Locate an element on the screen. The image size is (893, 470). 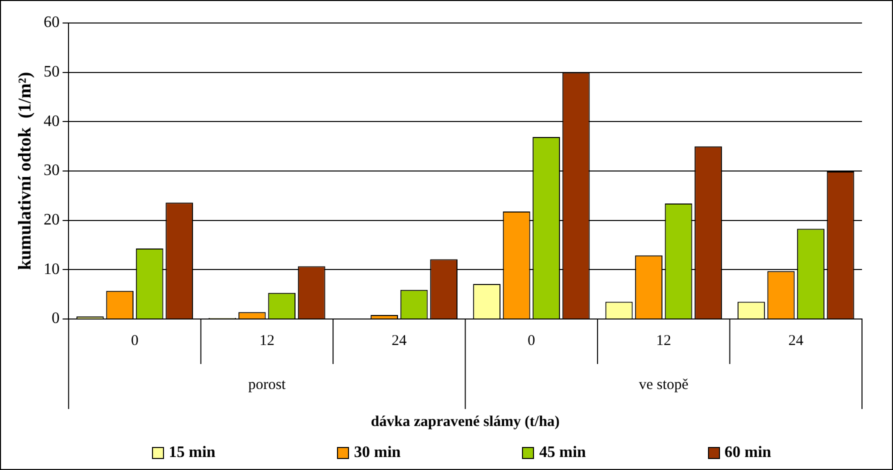
y-axis-title: kumulativní odtok (1/m²) is located at coordinates (24, 171).